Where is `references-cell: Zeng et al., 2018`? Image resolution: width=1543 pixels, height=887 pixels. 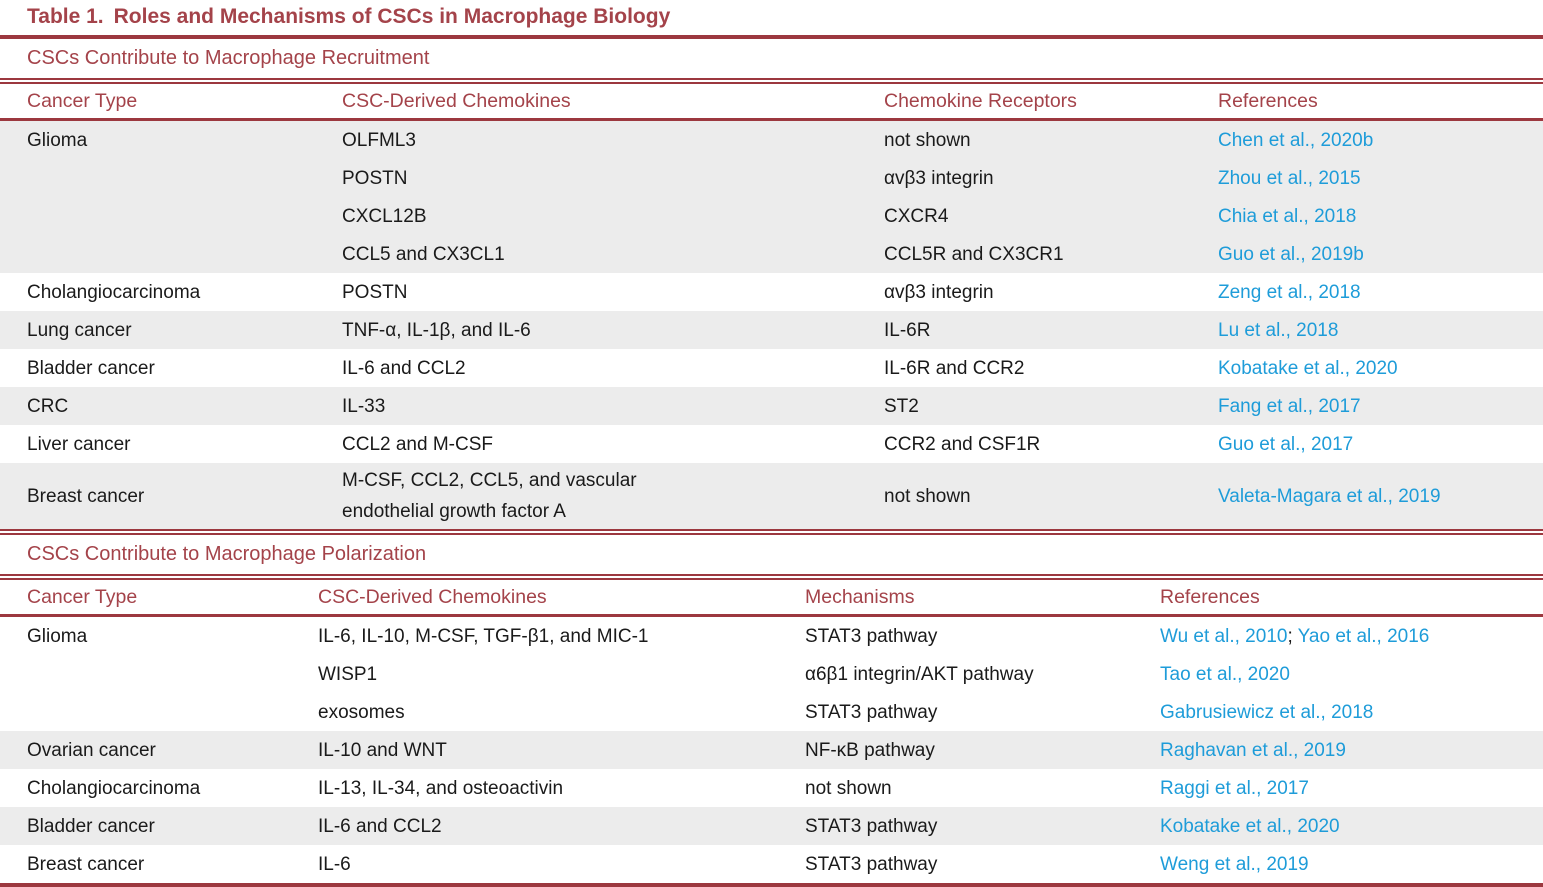
references-cell: Zeng et al., 2018 is located at coordinates (1380, 292).